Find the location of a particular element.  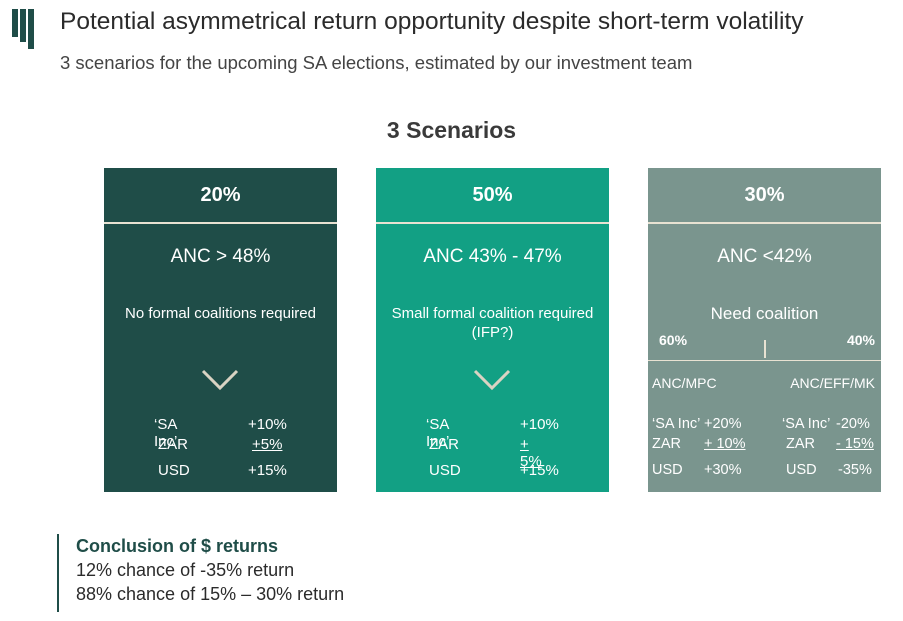

scenario-description: No formal coalitions required is located at coordinates (220, 313).